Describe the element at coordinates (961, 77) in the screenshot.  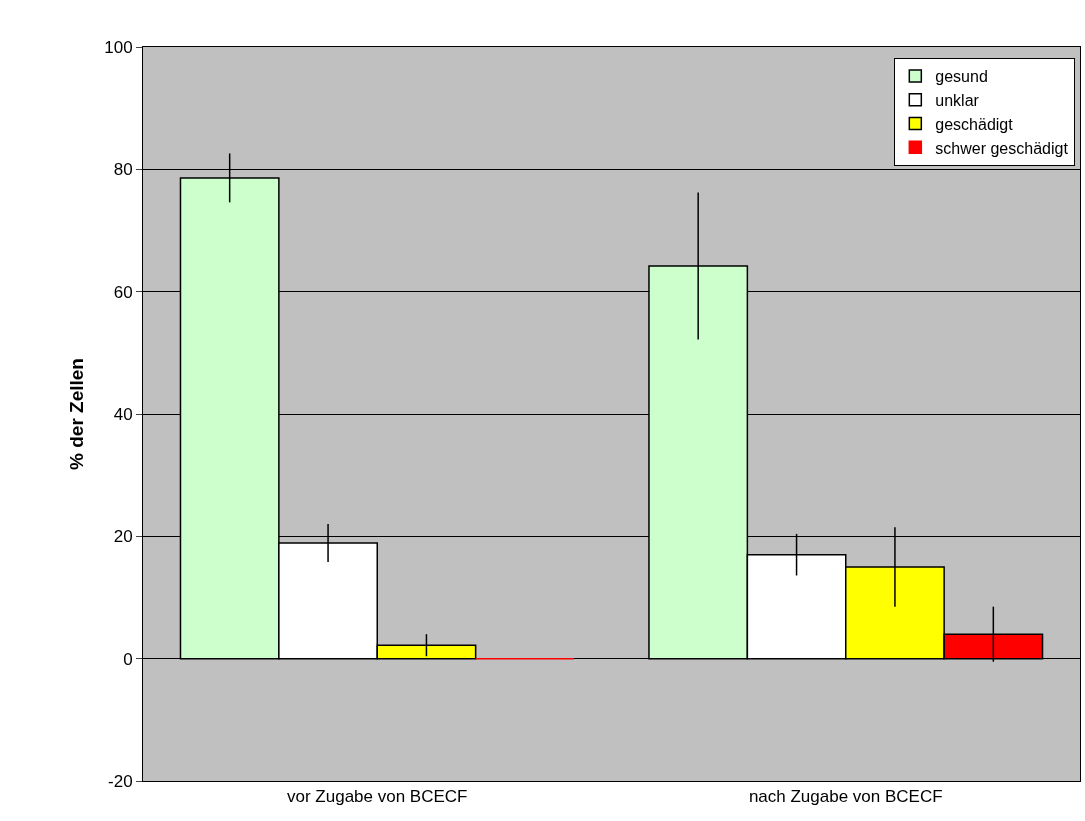
I see `legend-label: gesund` at that location.